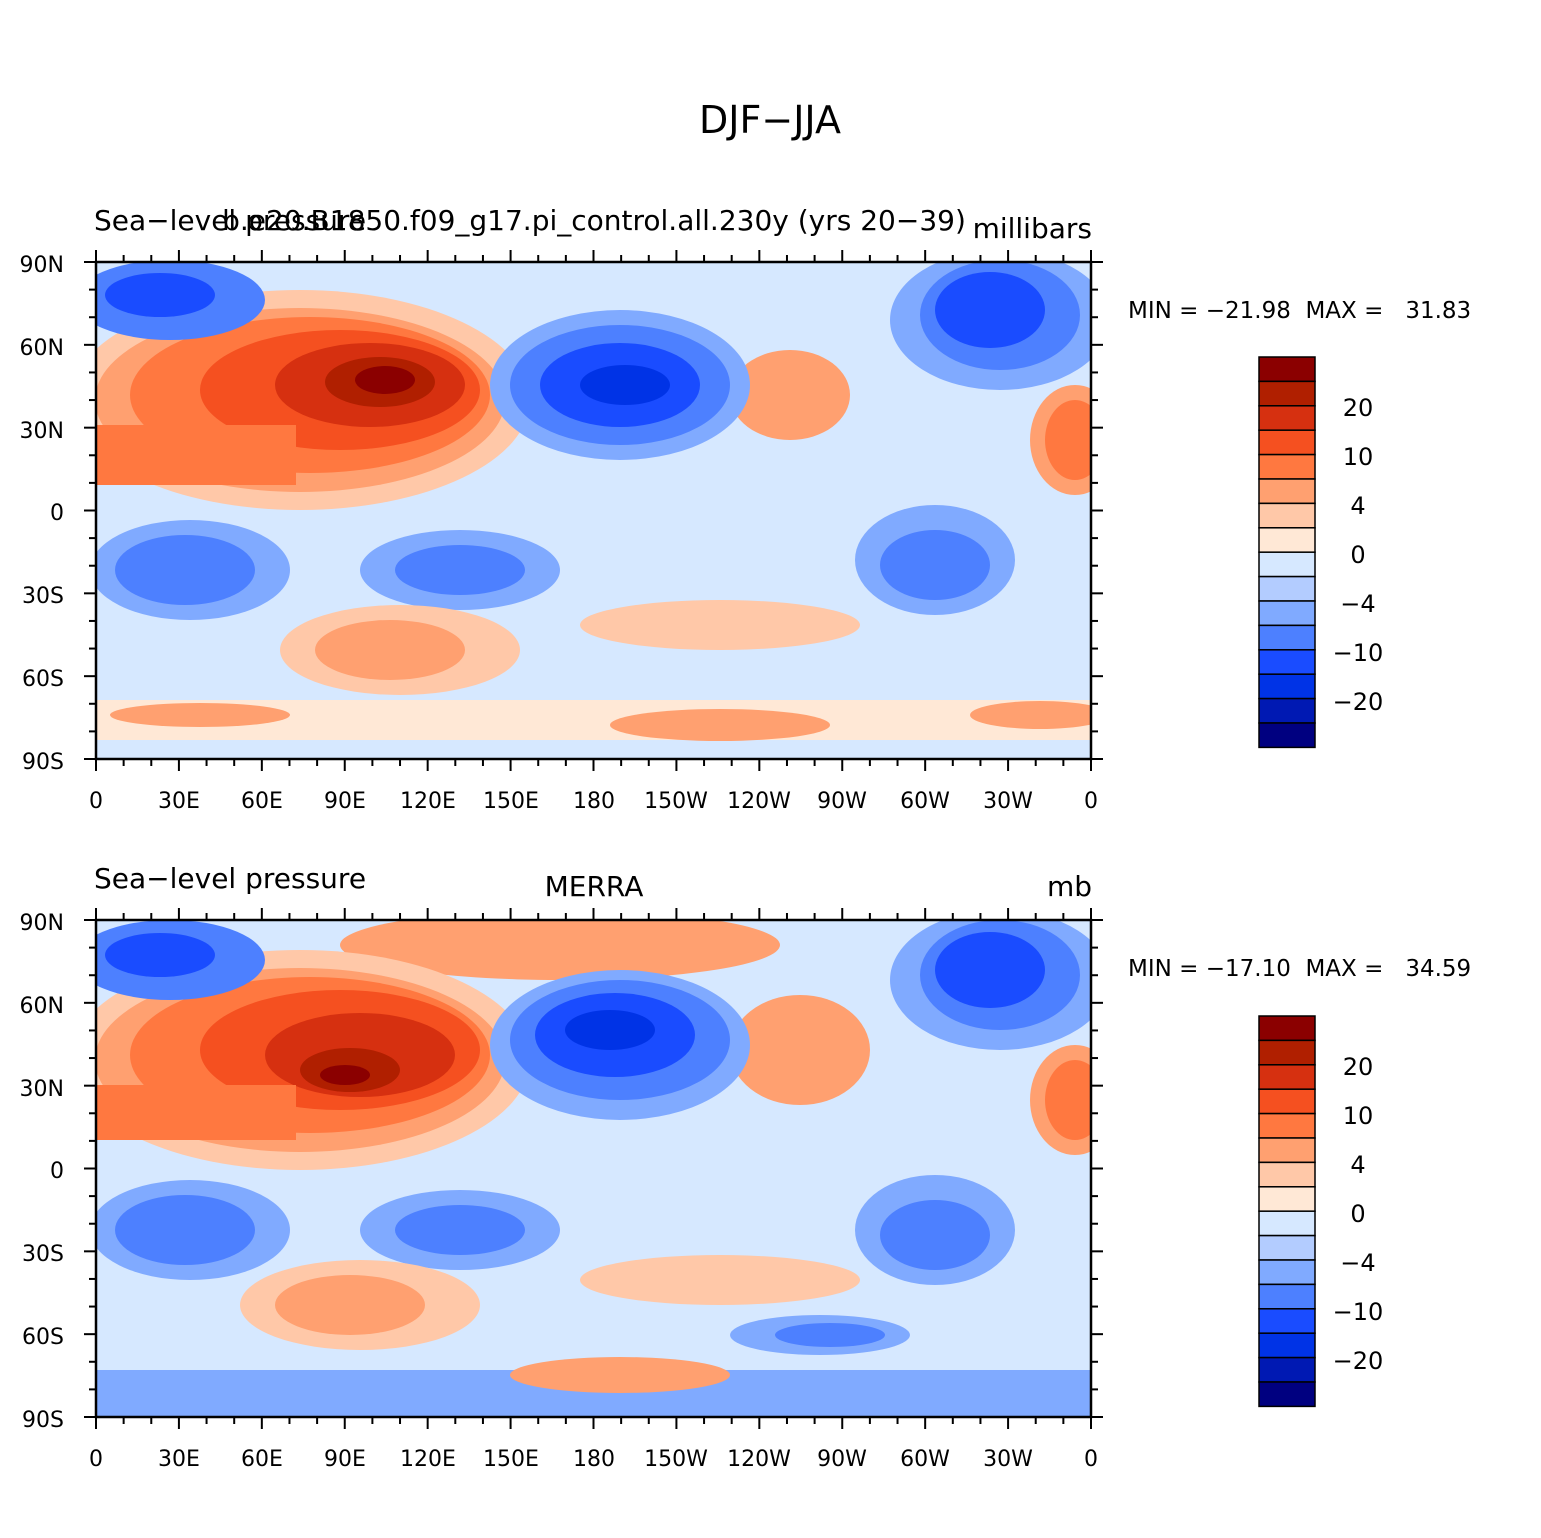 This screenshot has height=1538, width=1541. I want to click on min-max-stats: MIN = −17.10 MAX = 34.59, so click(1299, 969).